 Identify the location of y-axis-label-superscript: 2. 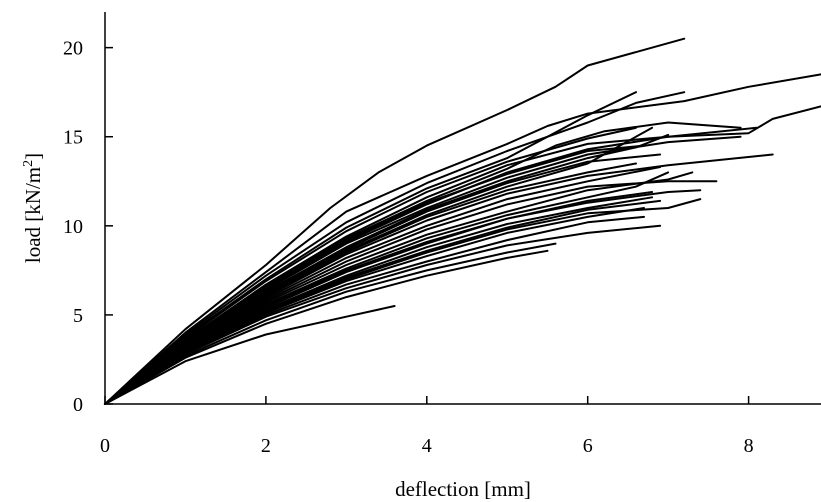
(28, 163).